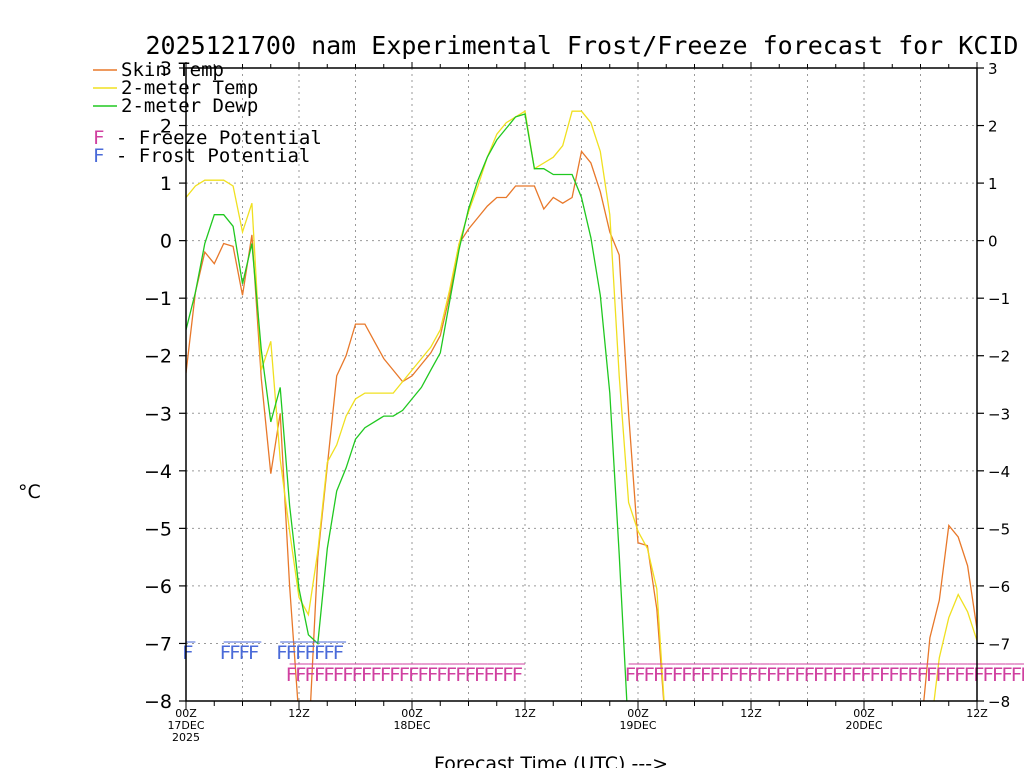  I want to click on y-tick-label: −7, so click(158, 644).